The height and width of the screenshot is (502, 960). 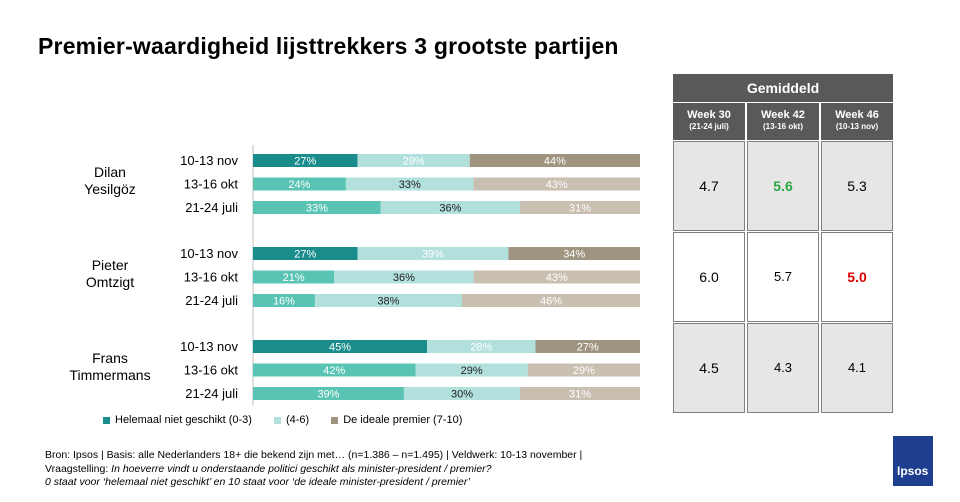 I want to click on group-label: Dilan Yesilgöz, so click(x=110, y=180).